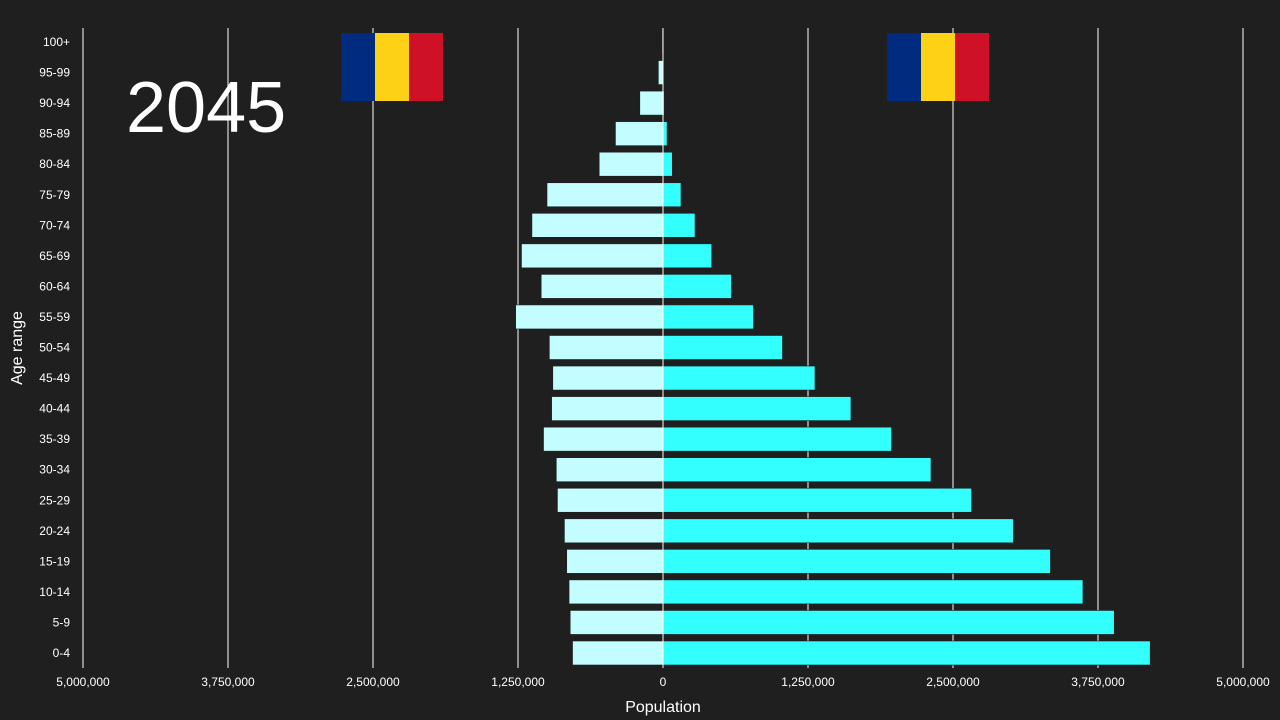  Describe the element at coordinates (62, 622) in the screenshot. I see `y-tick-label: 5-9` at that location.